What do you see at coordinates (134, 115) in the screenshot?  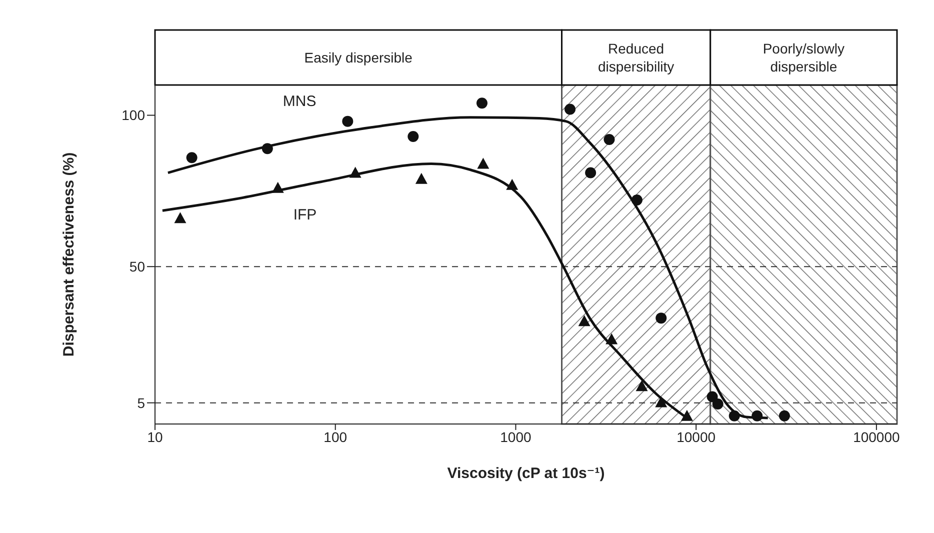 I see `y-tick-label: 100` at bounding box center [134, 115].